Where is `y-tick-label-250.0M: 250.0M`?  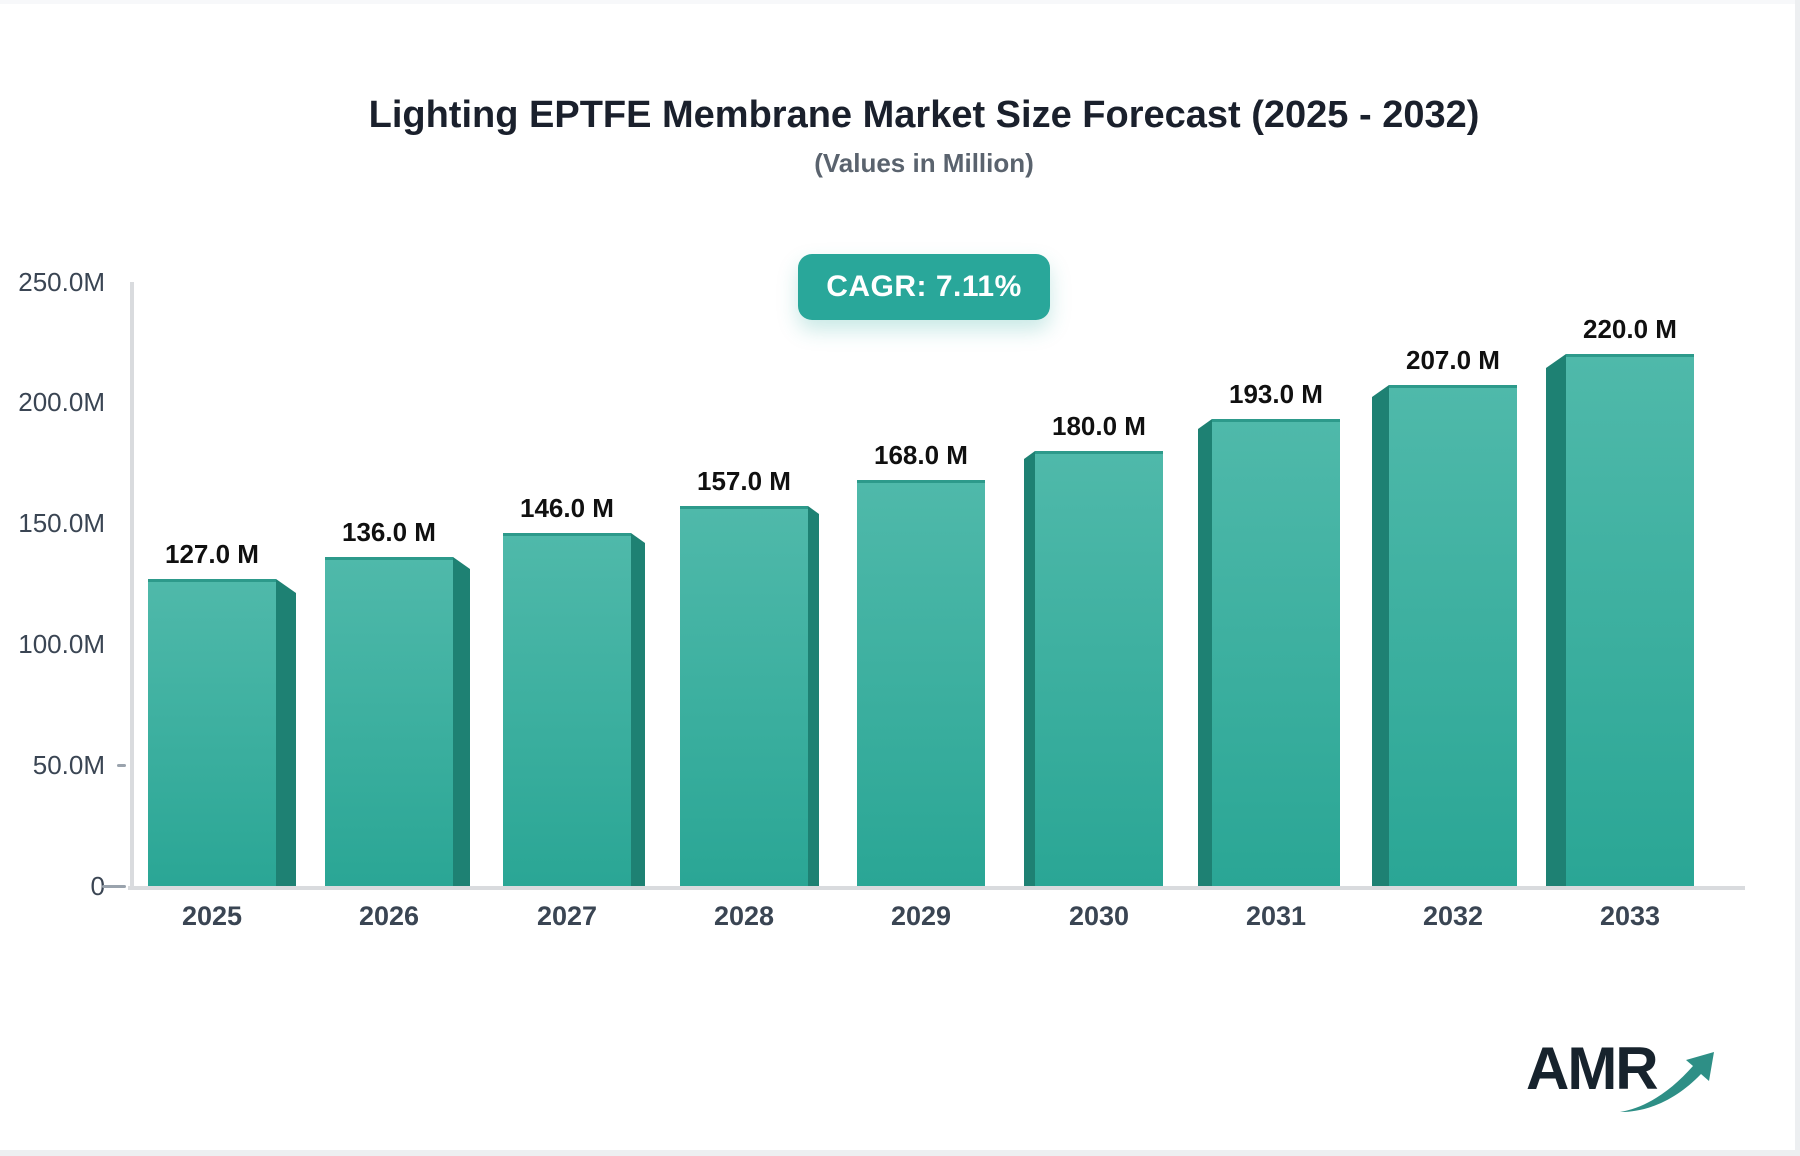 y-tick-label-250.0M: 250.0M is located at coordinates (61, 281).